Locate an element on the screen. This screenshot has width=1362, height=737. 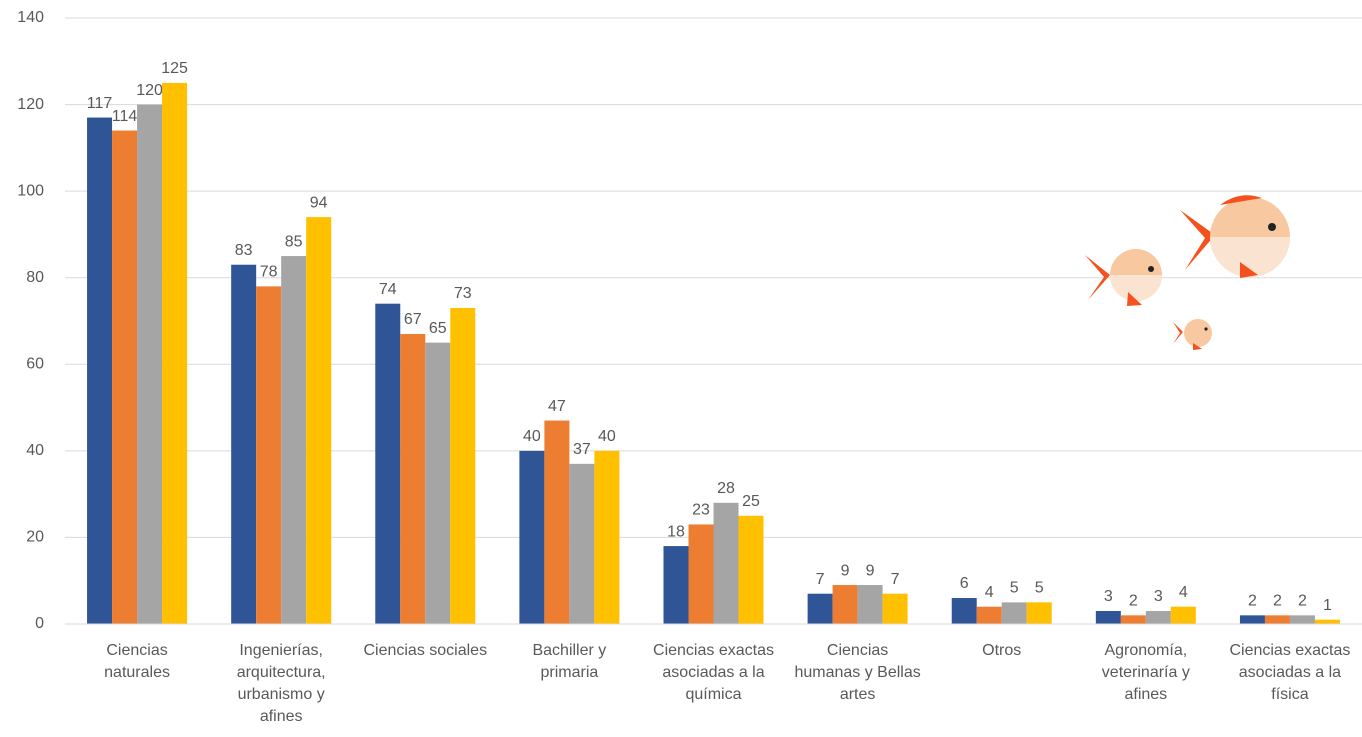
y-tick-label: 0 is located at coordinates (39, 623).